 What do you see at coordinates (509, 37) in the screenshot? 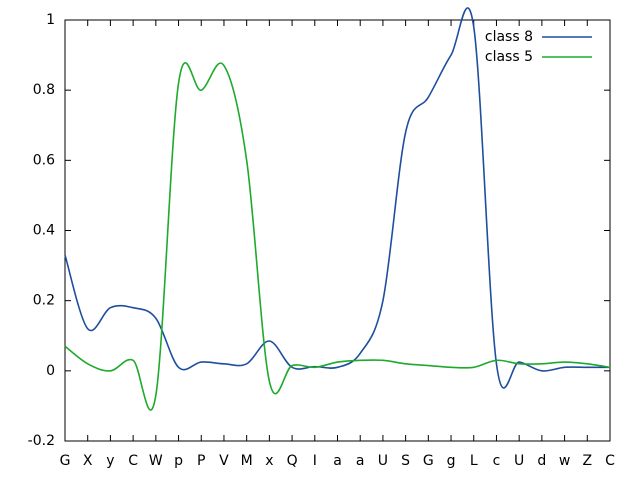
I see `legend-label: class 8` at bounding box center [509, 37].